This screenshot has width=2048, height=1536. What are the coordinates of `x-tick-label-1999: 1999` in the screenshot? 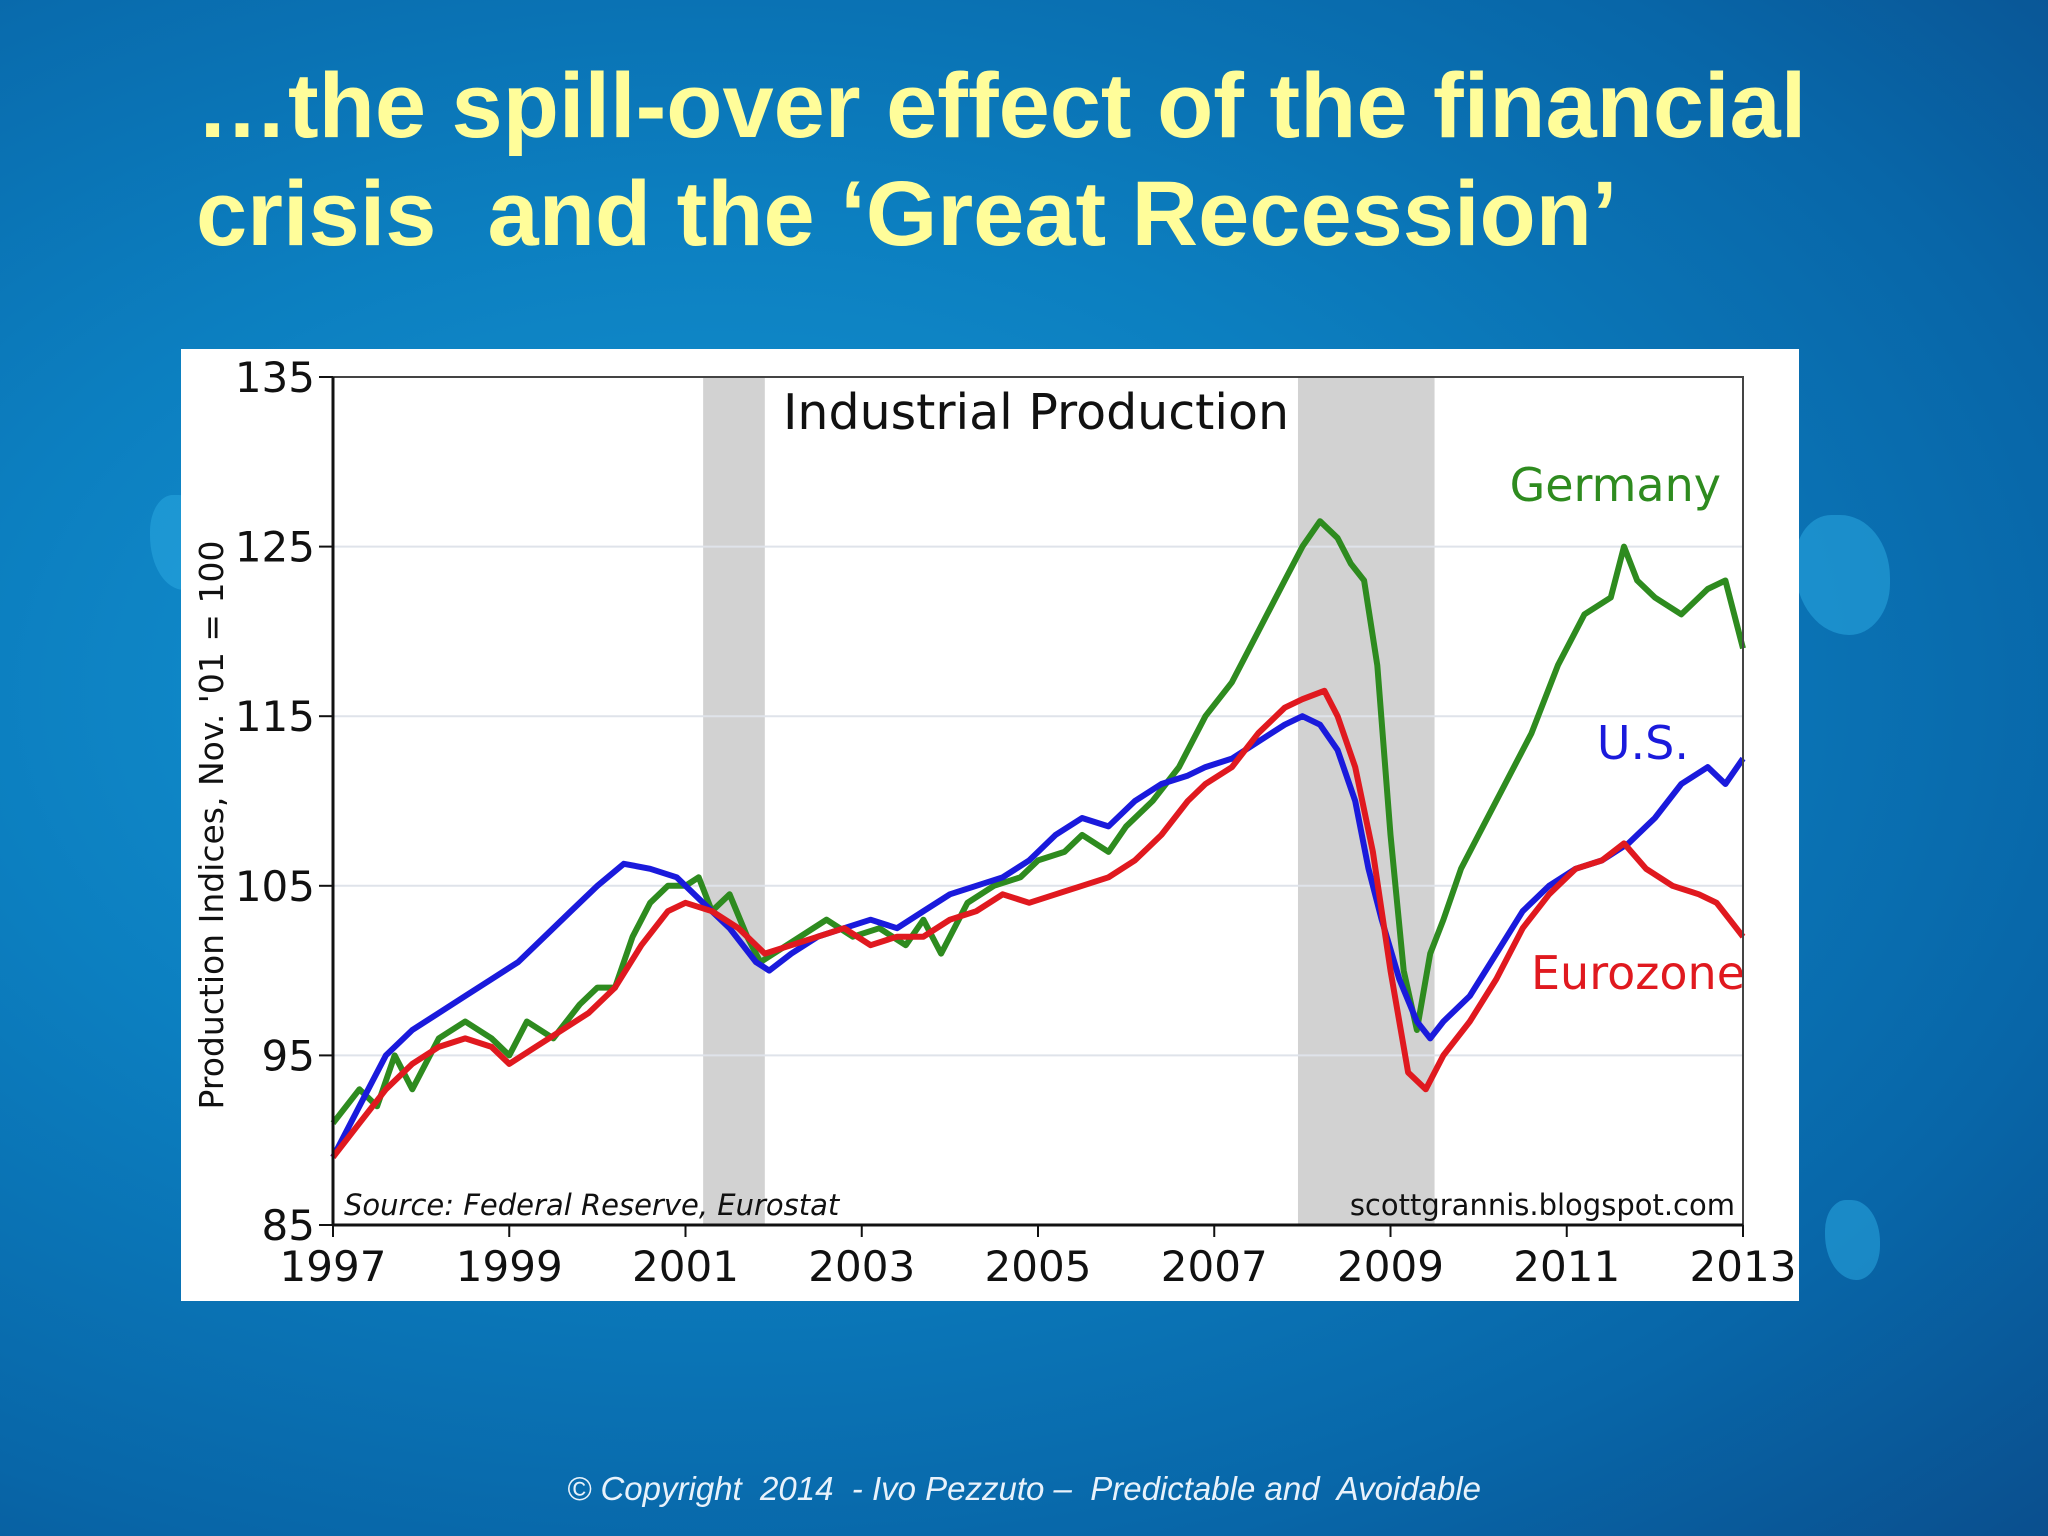 It's located at (509, 1266).